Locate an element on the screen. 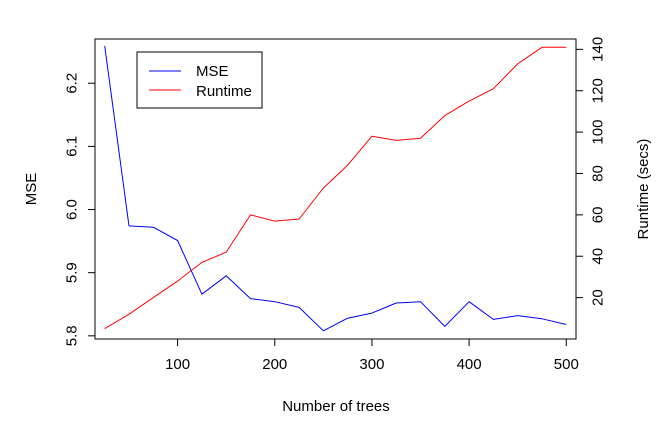 This screenshot has height=433, width=672. x-axis: 100 200 300 400 500 is located at coordinates (372, 355).